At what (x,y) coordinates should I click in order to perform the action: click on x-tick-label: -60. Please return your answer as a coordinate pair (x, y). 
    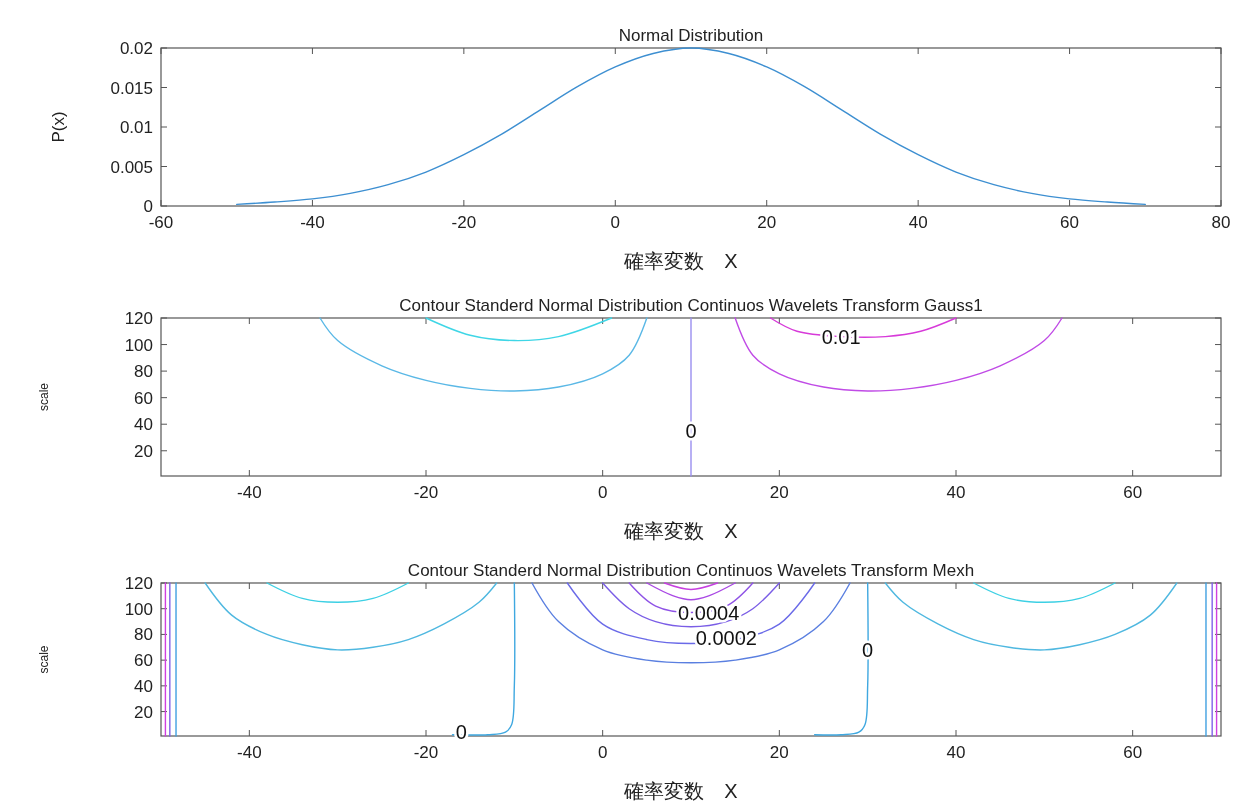
    Looking at the image, I should click on (161, 222).